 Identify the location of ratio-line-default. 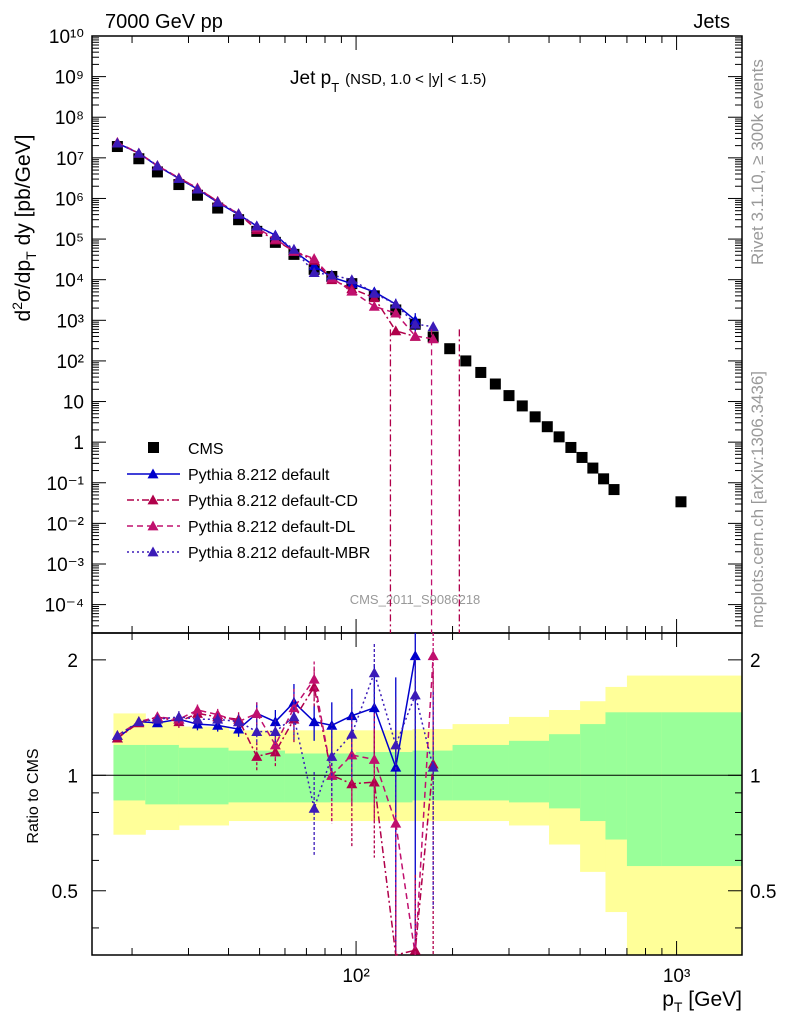
(266, 713).